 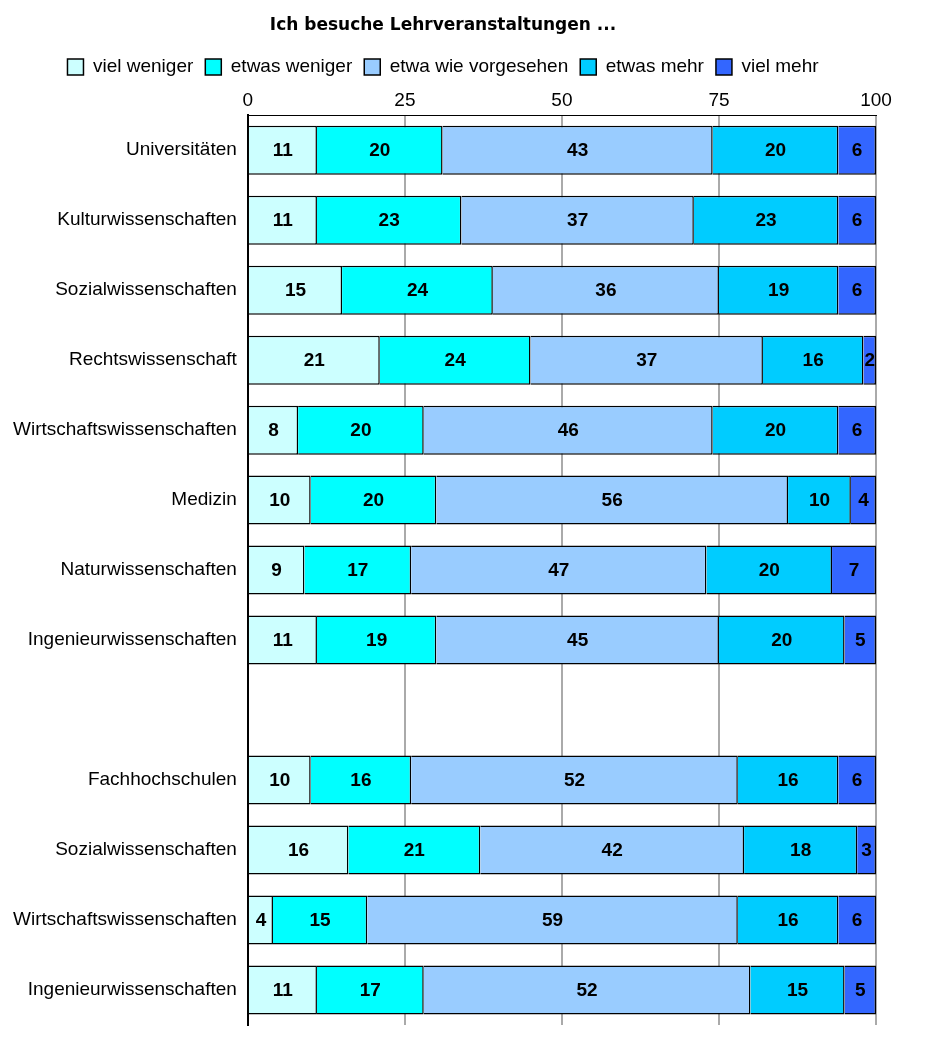 I want to click on legend-label: viel mehr, so click(x=780, y=66).